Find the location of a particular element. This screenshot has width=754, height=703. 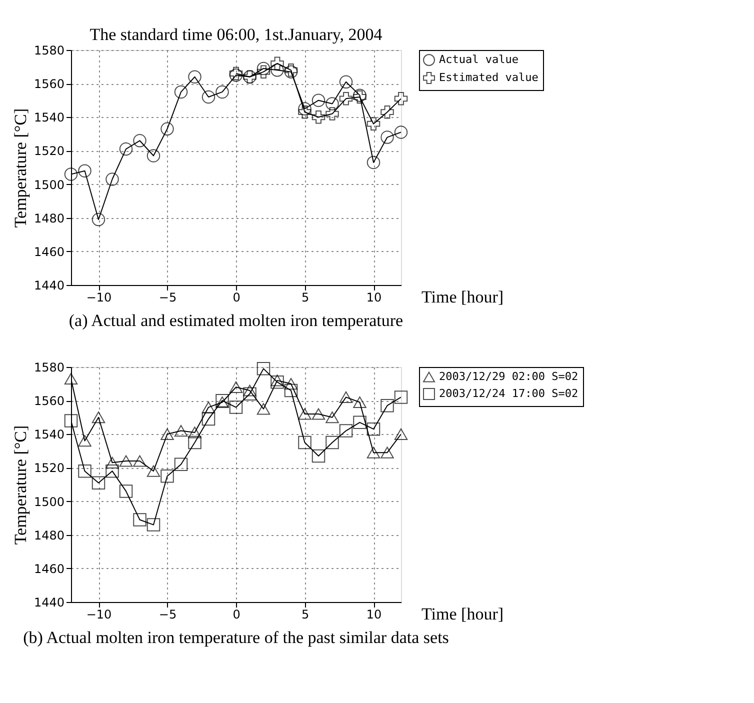

legend-label: Estimated value is located at coordinates (488, 77).